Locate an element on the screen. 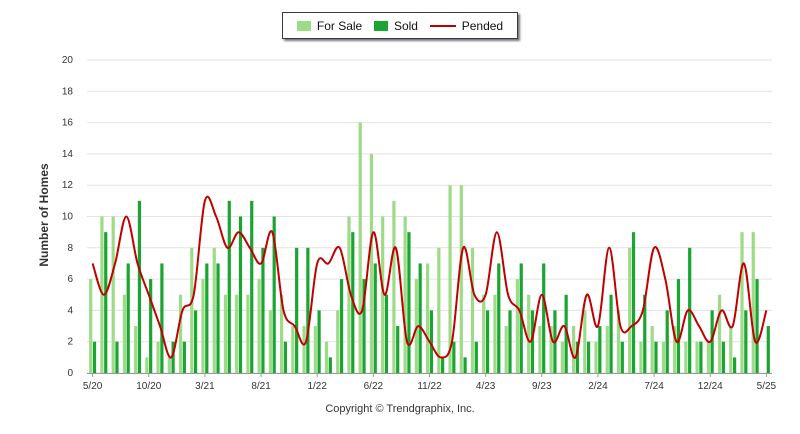 This screenshot has width=800, height=434. y-tick-label: 20 is located at coordinates (68, 60).